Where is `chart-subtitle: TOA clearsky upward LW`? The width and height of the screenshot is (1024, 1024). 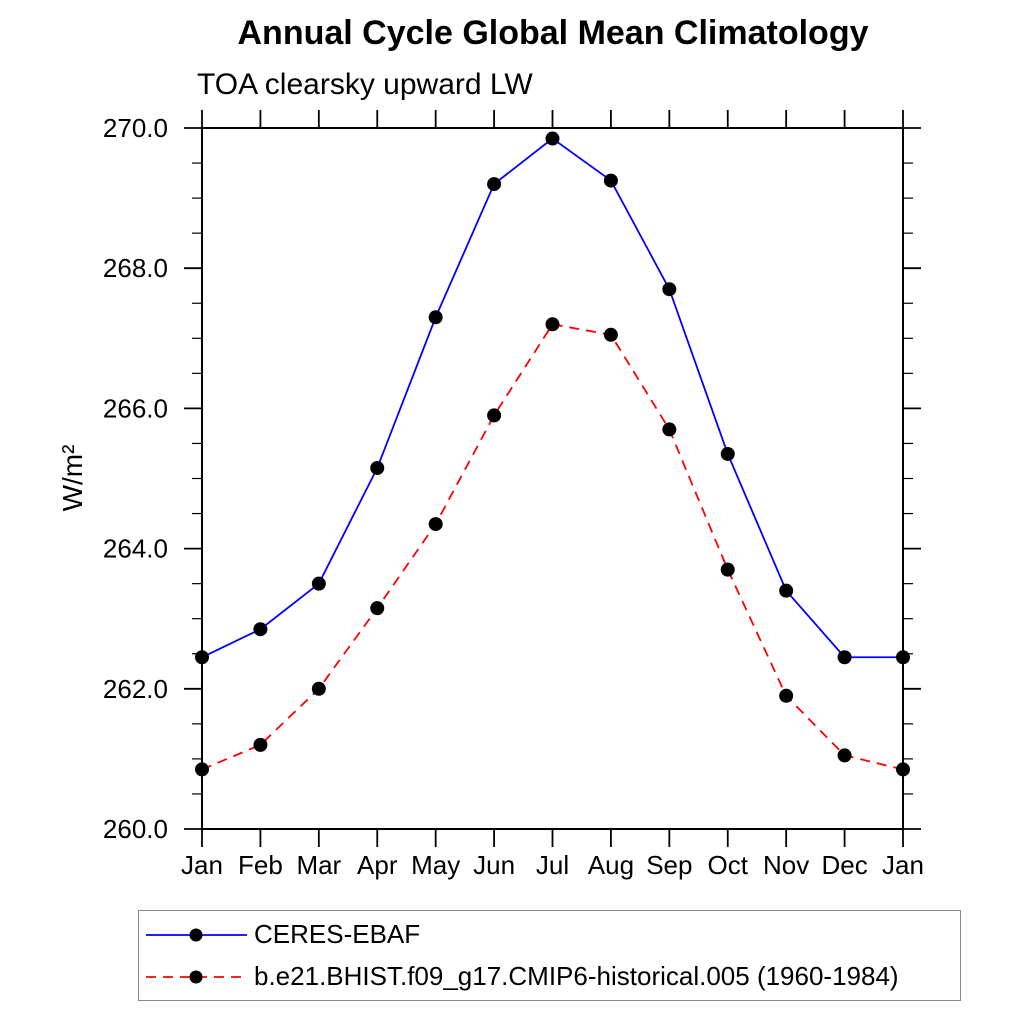
chart-subtitle: TOA clearsky upward LW is located at coordinates (365, 84).